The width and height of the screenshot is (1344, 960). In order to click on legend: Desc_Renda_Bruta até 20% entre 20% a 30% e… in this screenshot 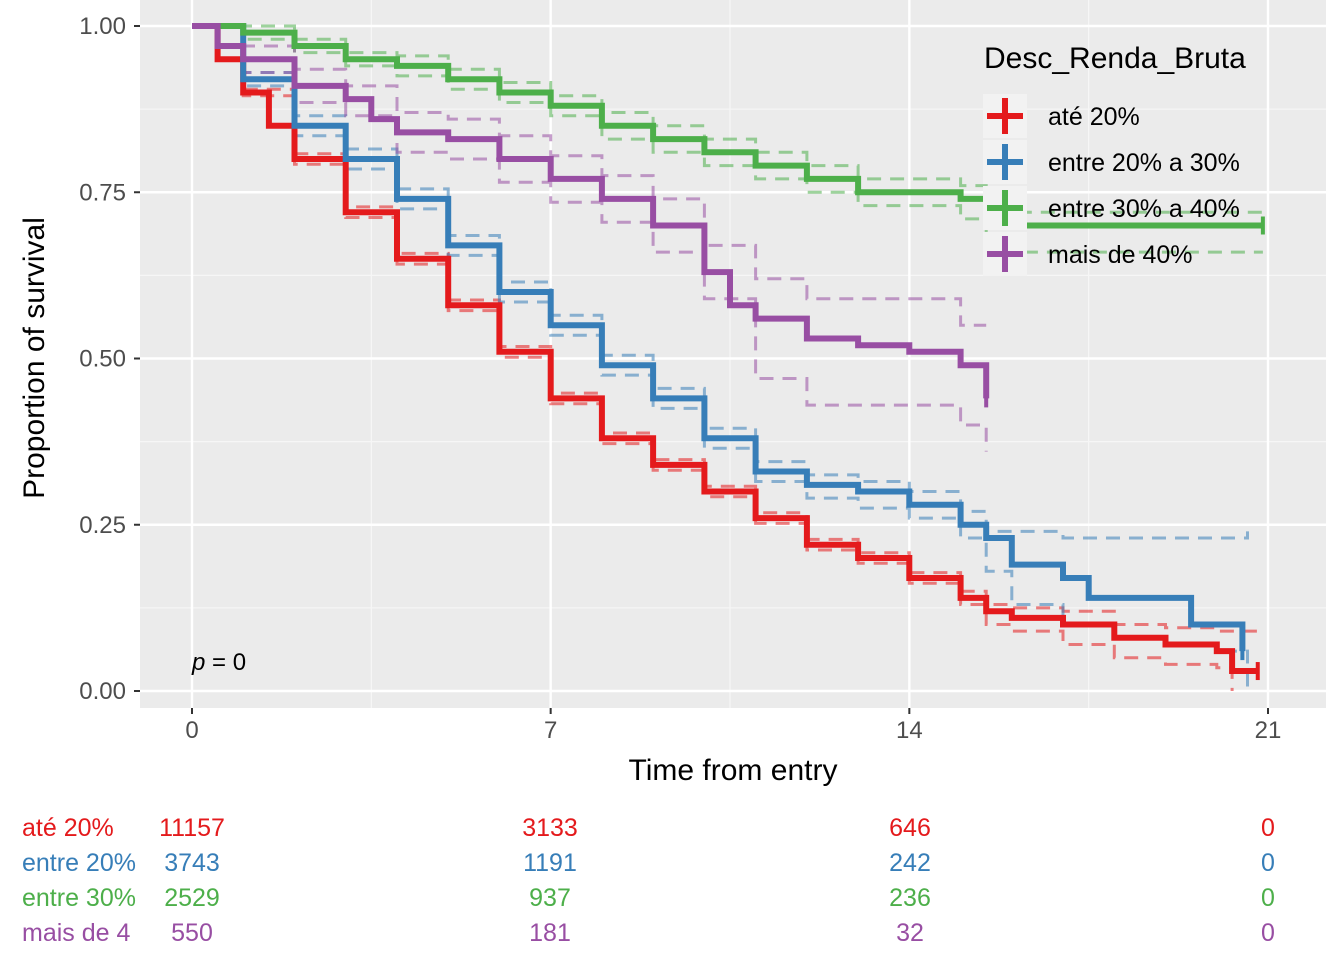, I will do `click(1114, 159)`.